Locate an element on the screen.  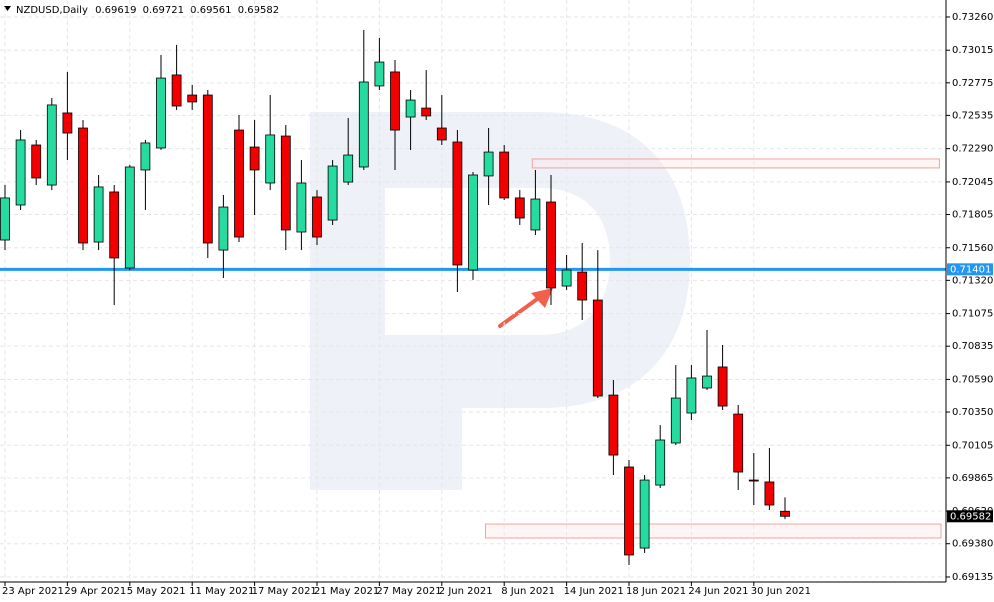
y-tick-label: 0.72775 is located at coordinates (972, 83).